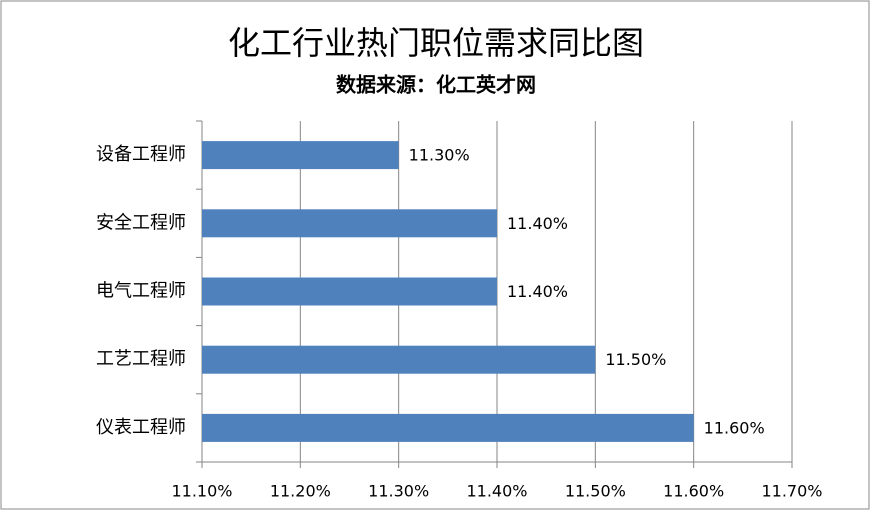  Describe the element at coordinates (436, 85) in the screenshot. I see `chart-subtitle: 数据来源：化工英才网` at that location.